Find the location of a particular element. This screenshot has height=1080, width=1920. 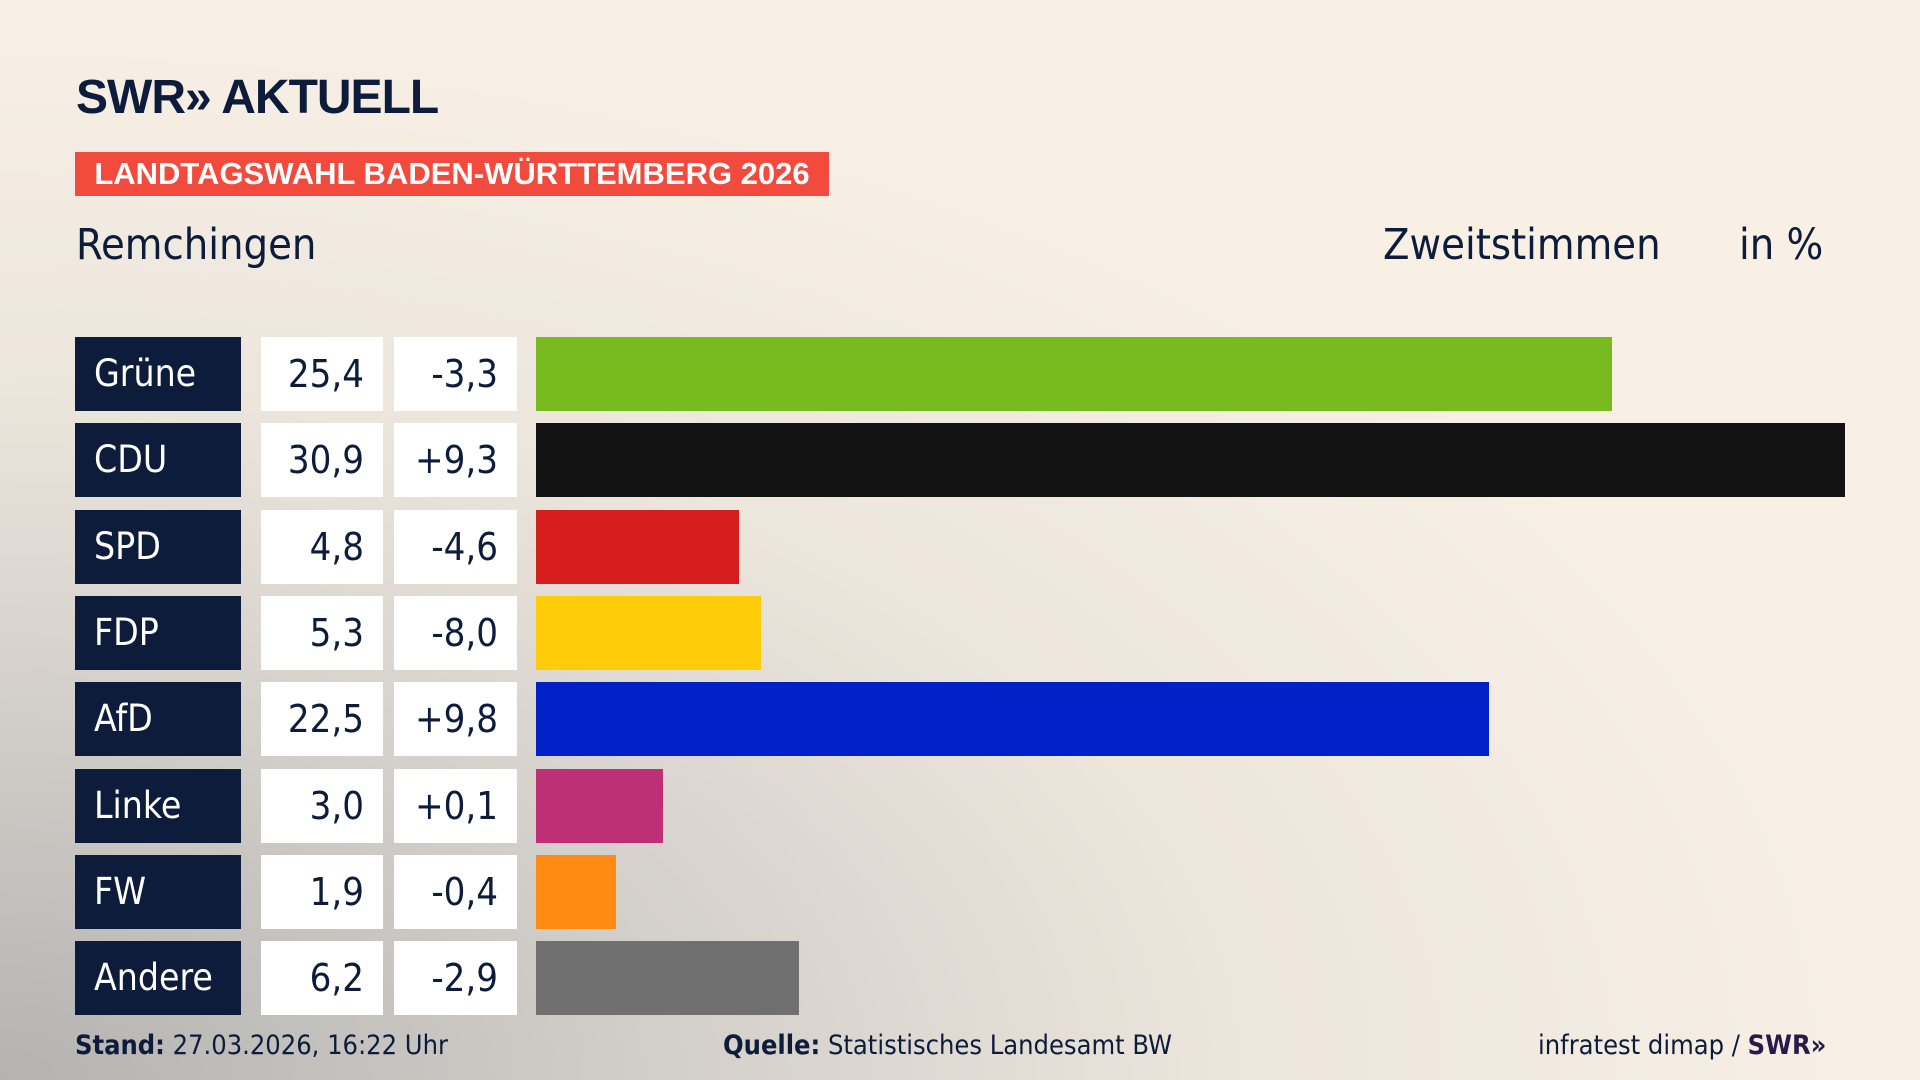

election-banner: LANDTAGSWAHL BADEN-WÜRTTEMBERG 2026 is located at coordinates (452, 174).